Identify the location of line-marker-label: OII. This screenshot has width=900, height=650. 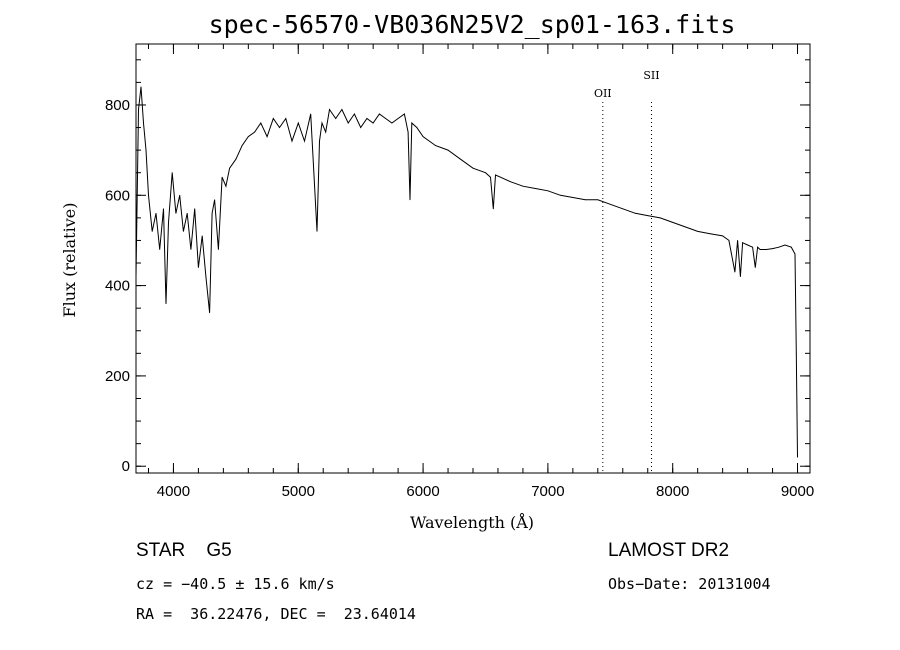
(603, 93).